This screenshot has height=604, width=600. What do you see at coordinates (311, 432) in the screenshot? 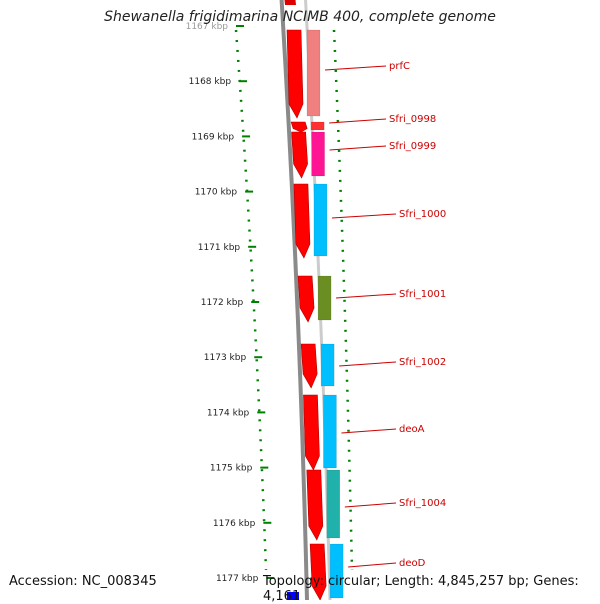
I see `gene-arrow-deoA` at bounding box center [311, 432].